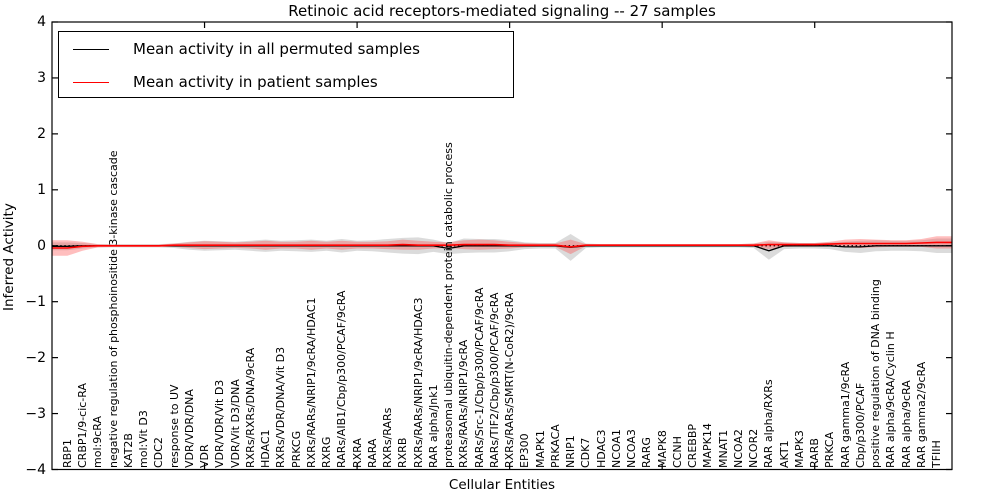 The width and height of the screenshot is (1000, 500). What do you see at coordinates (815, 452) in the screenshot?
I see `category-label: RARB` at bounding box center [815, 452].